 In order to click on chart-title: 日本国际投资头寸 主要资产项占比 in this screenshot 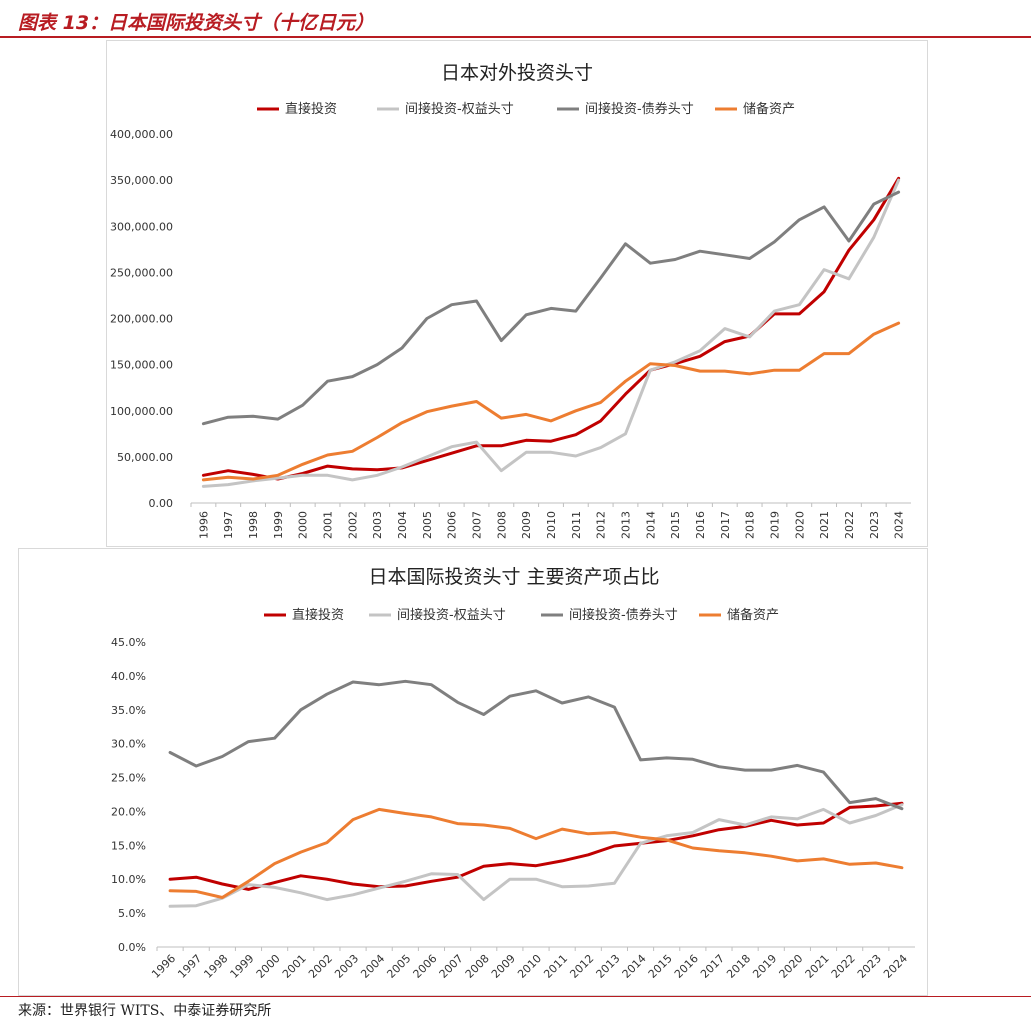, I will do `click(513, 577)`.